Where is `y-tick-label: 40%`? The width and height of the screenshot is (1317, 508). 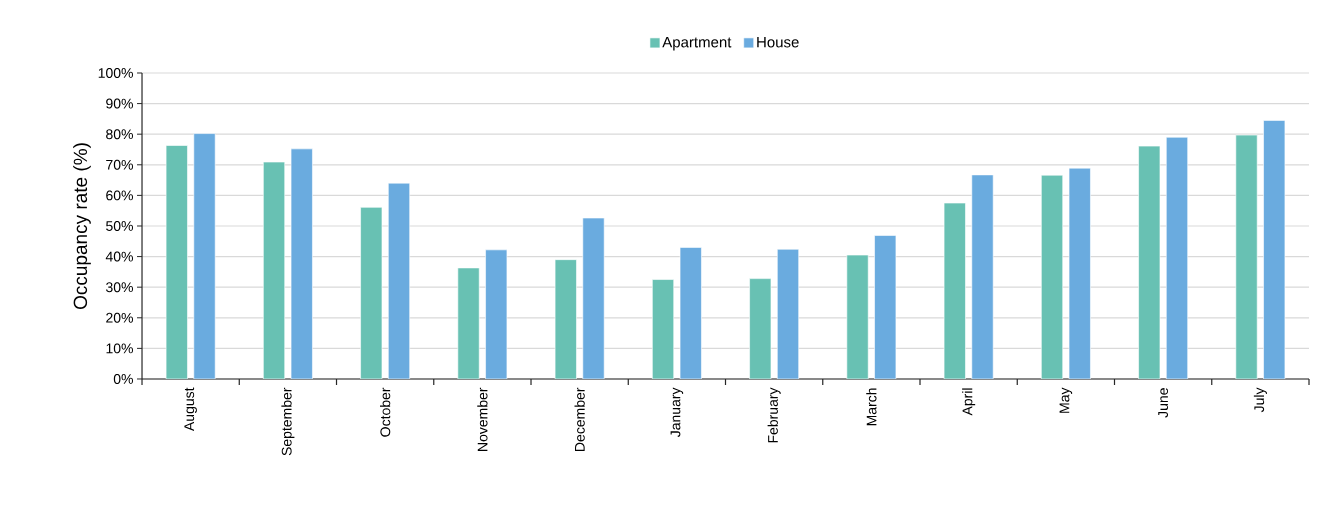
y-tick-label: 40% is located at coordinates (119, 256).